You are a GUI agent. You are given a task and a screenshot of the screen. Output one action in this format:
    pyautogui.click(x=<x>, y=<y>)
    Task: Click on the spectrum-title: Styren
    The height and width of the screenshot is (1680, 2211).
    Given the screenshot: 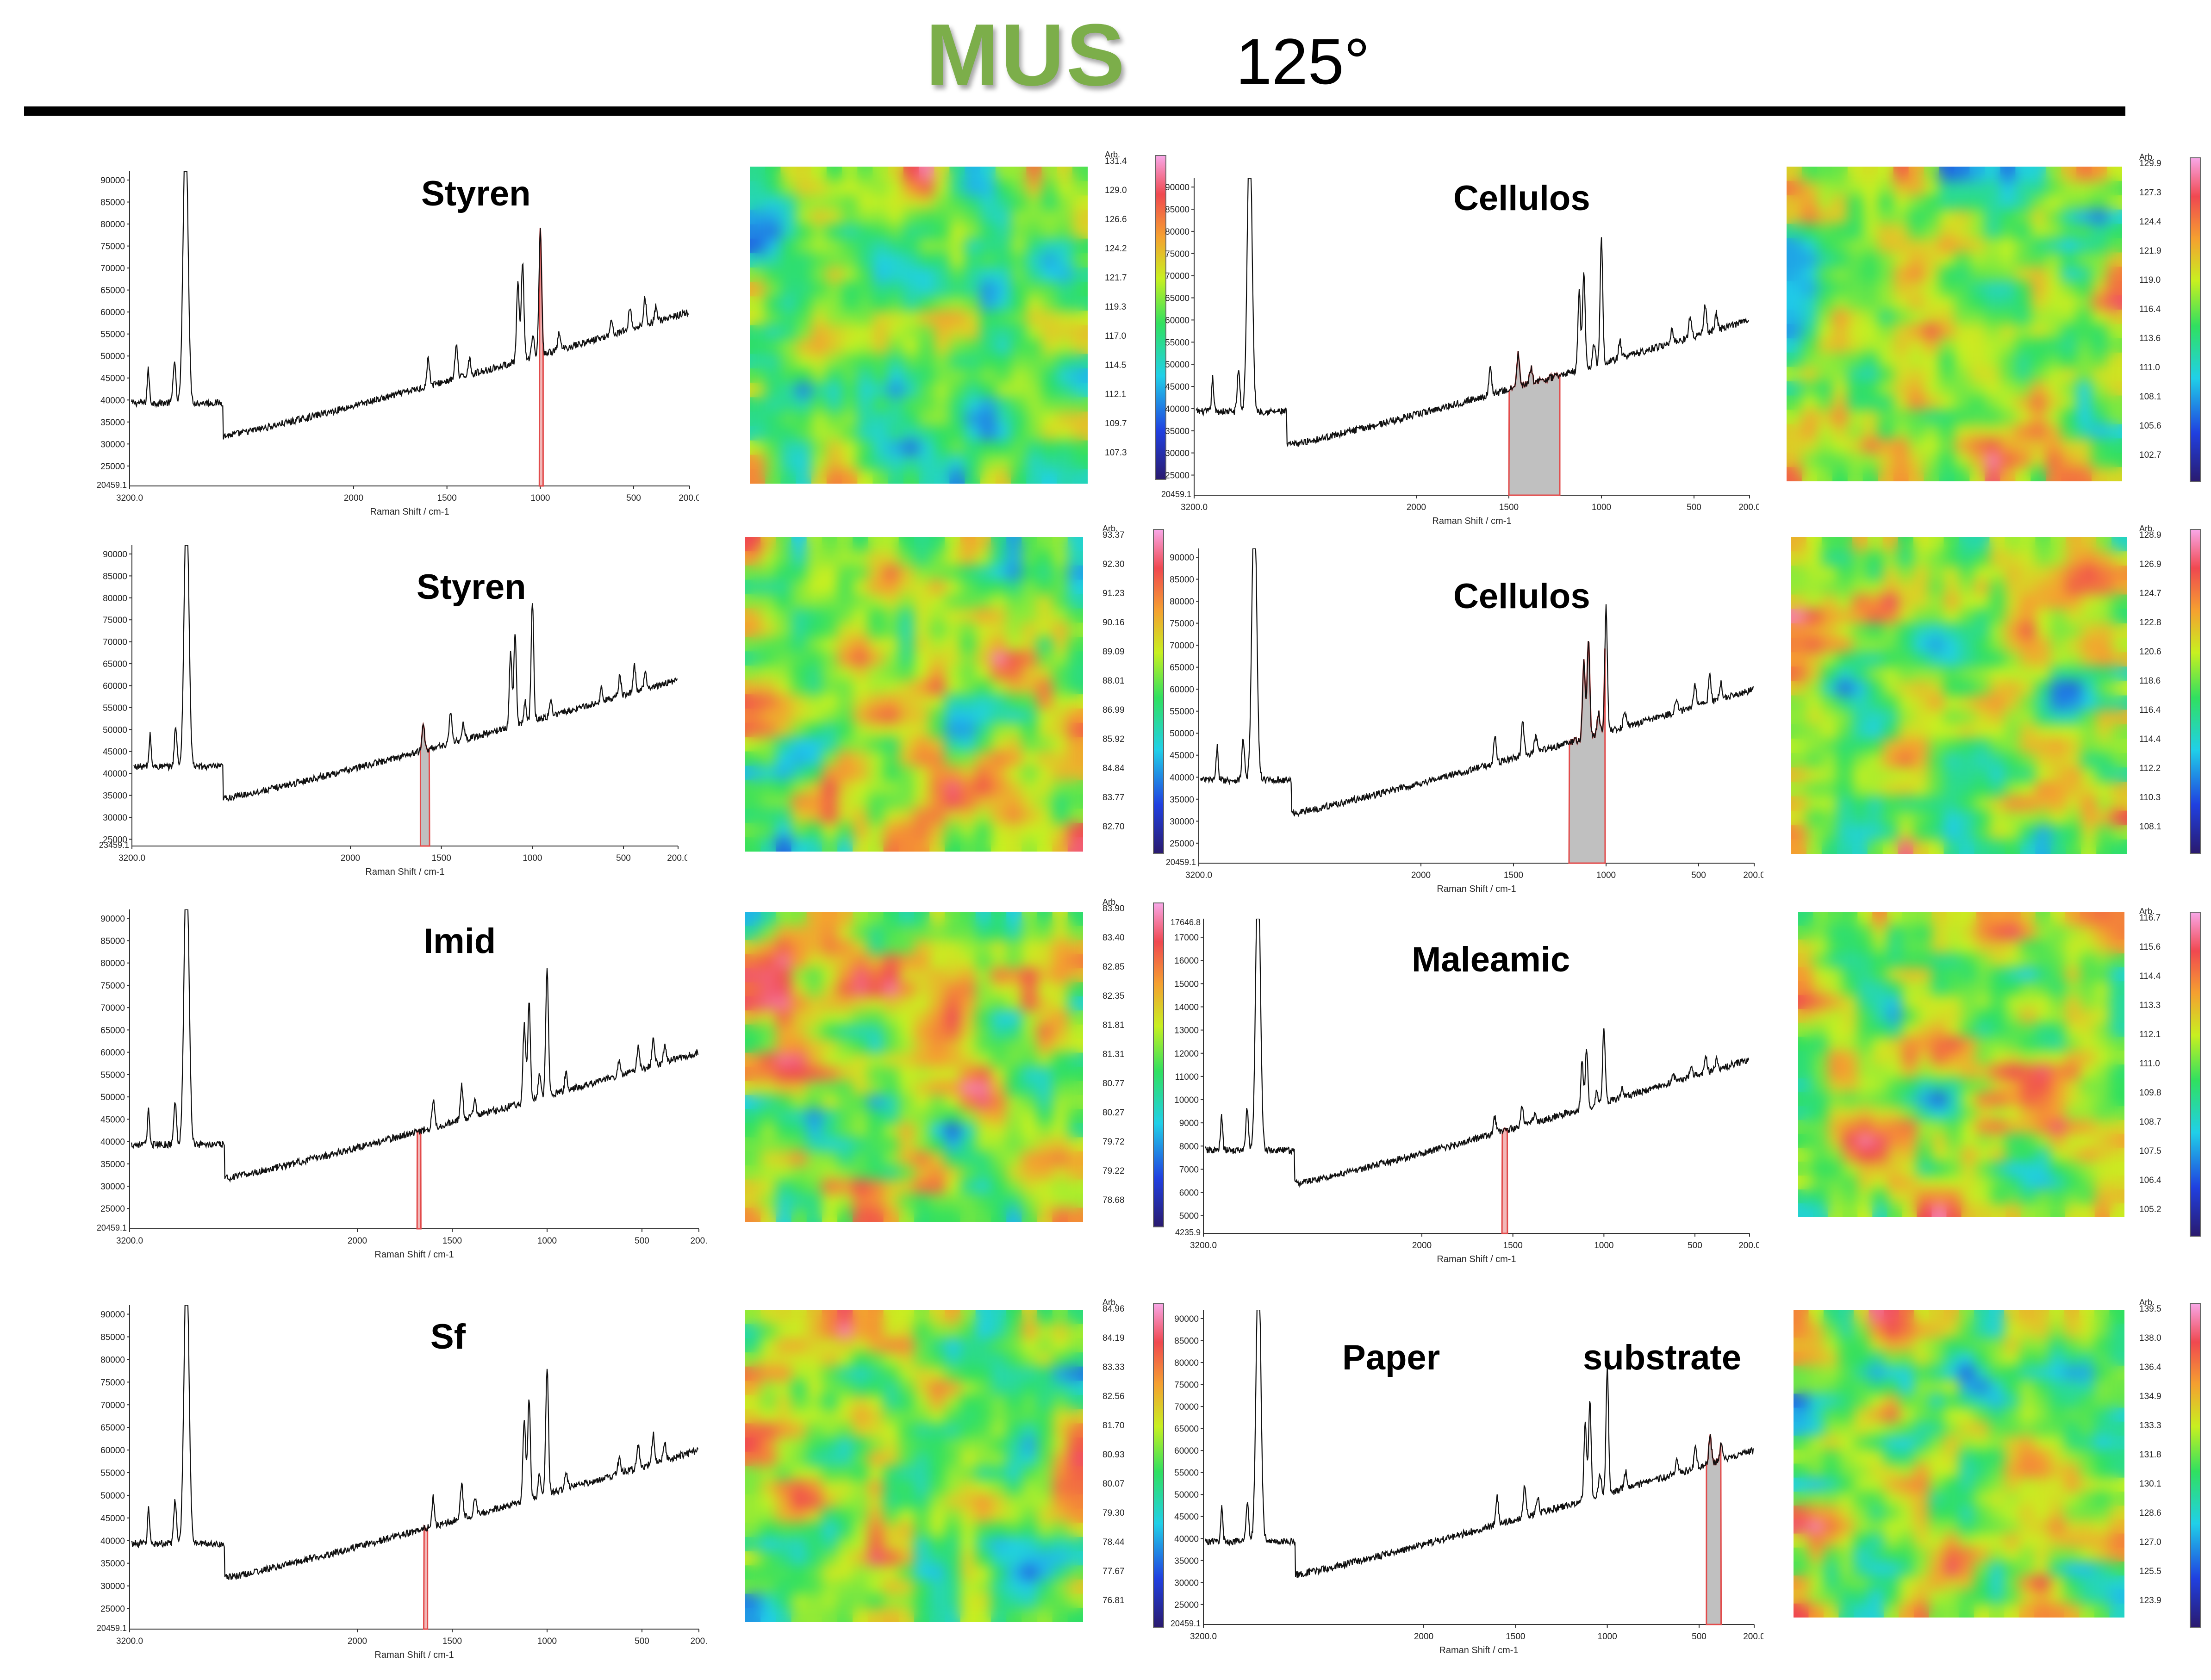 What is the action you would take?
    pyautogui.click(x=476, y=193)
    